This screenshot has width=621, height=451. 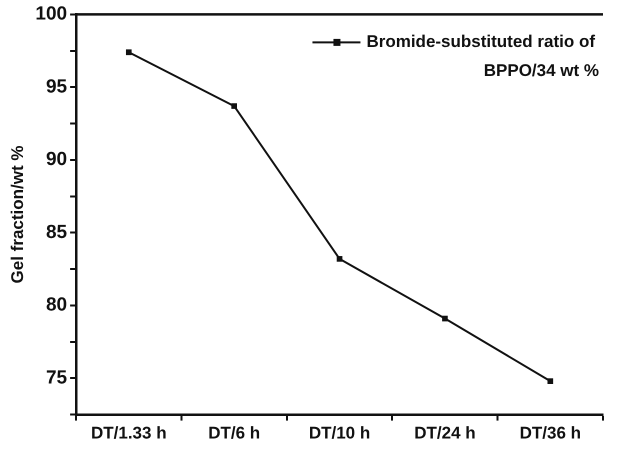 What do you see at coordinates (339, 432) in the screenshot?
I see `x-tick-label: DT/10 h` at bounding box center [339, 432].